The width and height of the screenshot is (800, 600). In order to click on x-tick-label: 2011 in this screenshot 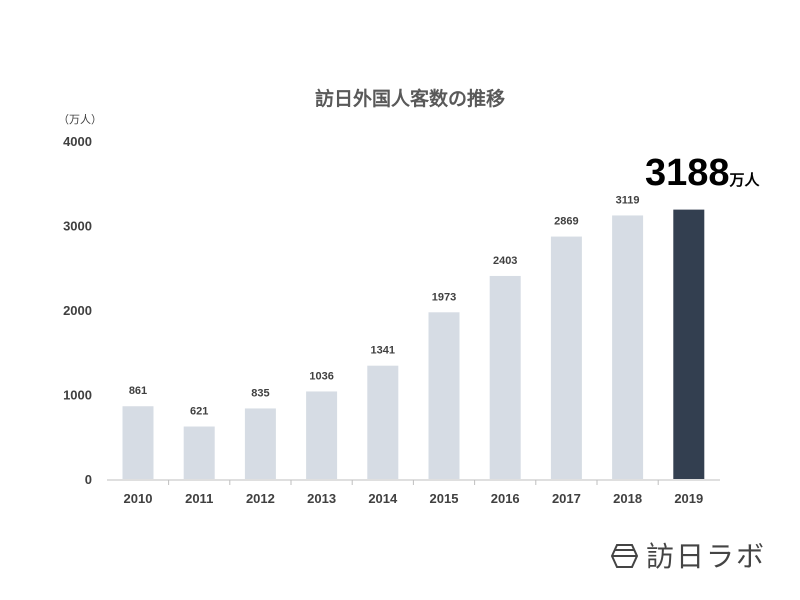, I will do `click(199, 498)`.